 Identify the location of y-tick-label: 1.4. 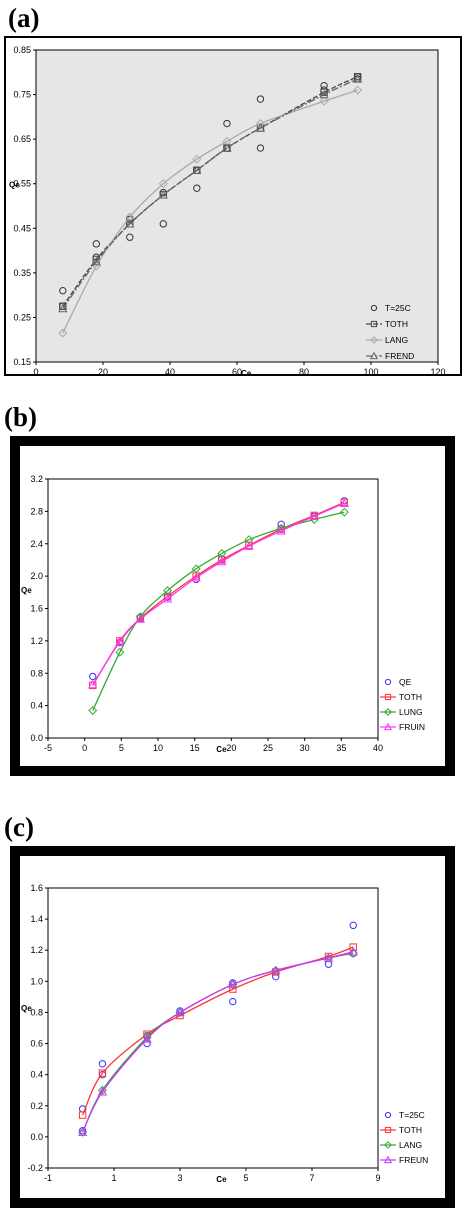
(36, 919).